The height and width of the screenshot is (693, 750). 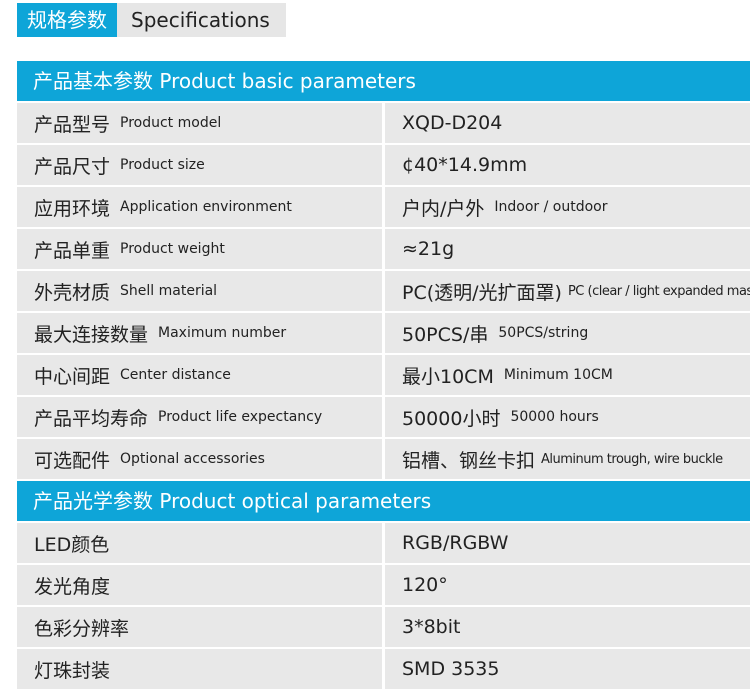 What do you see at coordinates (383, 543) in the screenshot?
I see `table-row: LED颜色 RGB/RGBW` at bounding box center [383, 543].